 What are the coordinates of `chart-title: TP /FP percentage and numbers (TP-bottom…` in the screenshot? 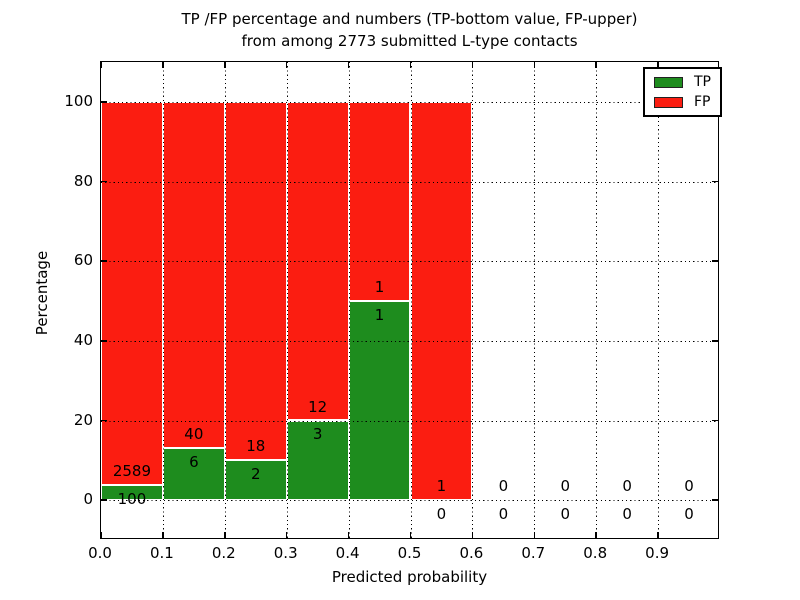 It's located at (409, 30).